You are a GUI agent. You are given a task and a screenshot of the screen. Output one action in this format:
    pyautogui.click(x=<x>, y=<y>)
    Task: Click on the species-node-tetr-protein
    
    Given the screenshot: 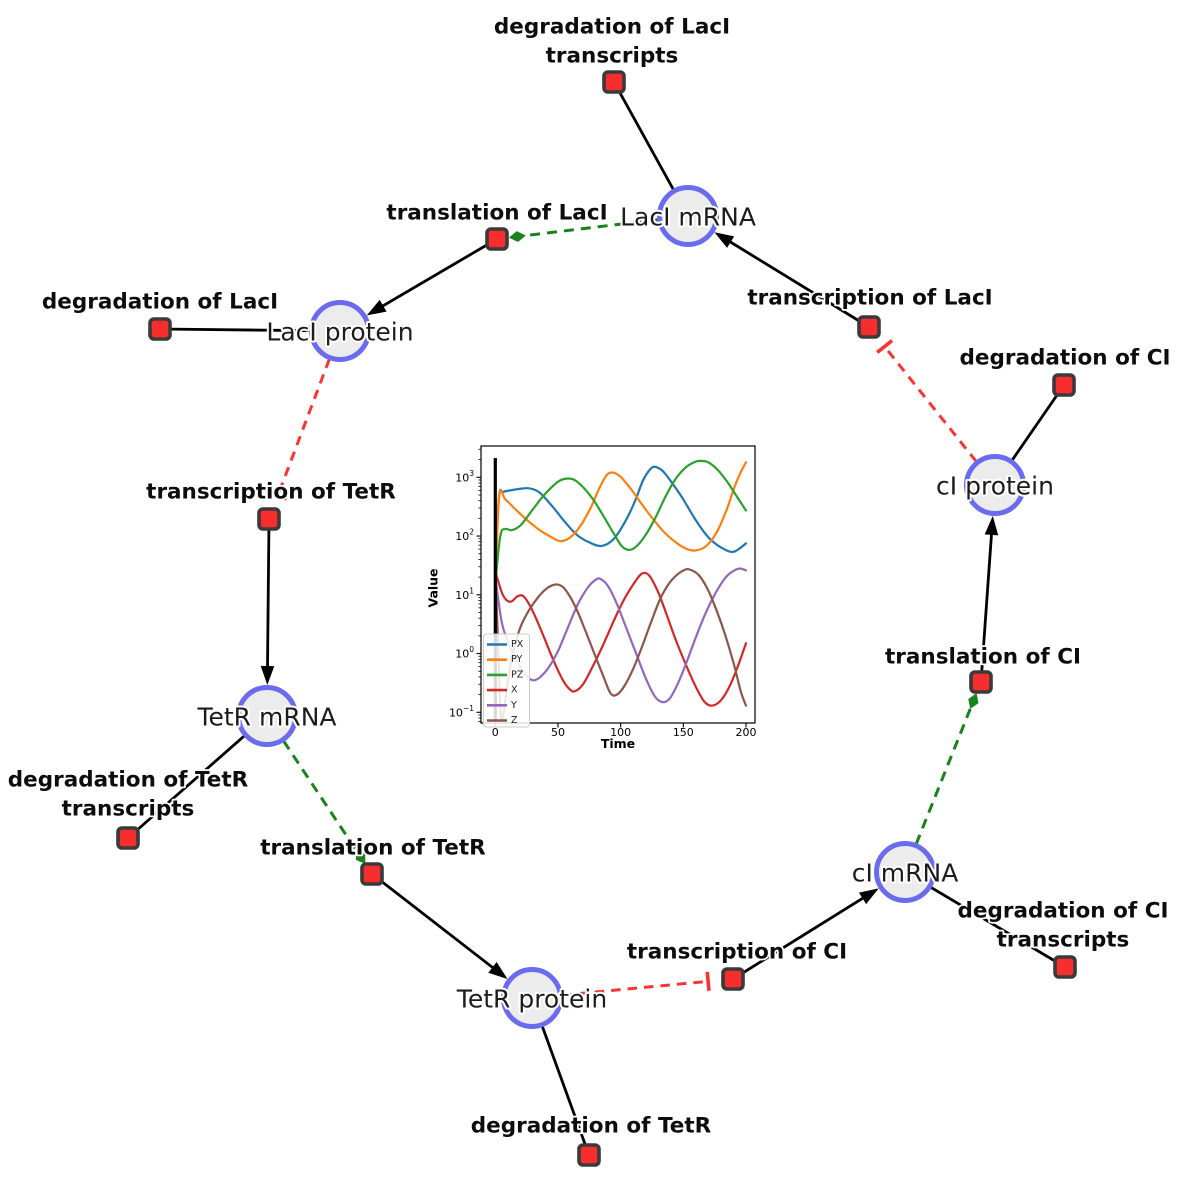 What is the action you would take?
    pyautogui.click(x=532, y=998)
    